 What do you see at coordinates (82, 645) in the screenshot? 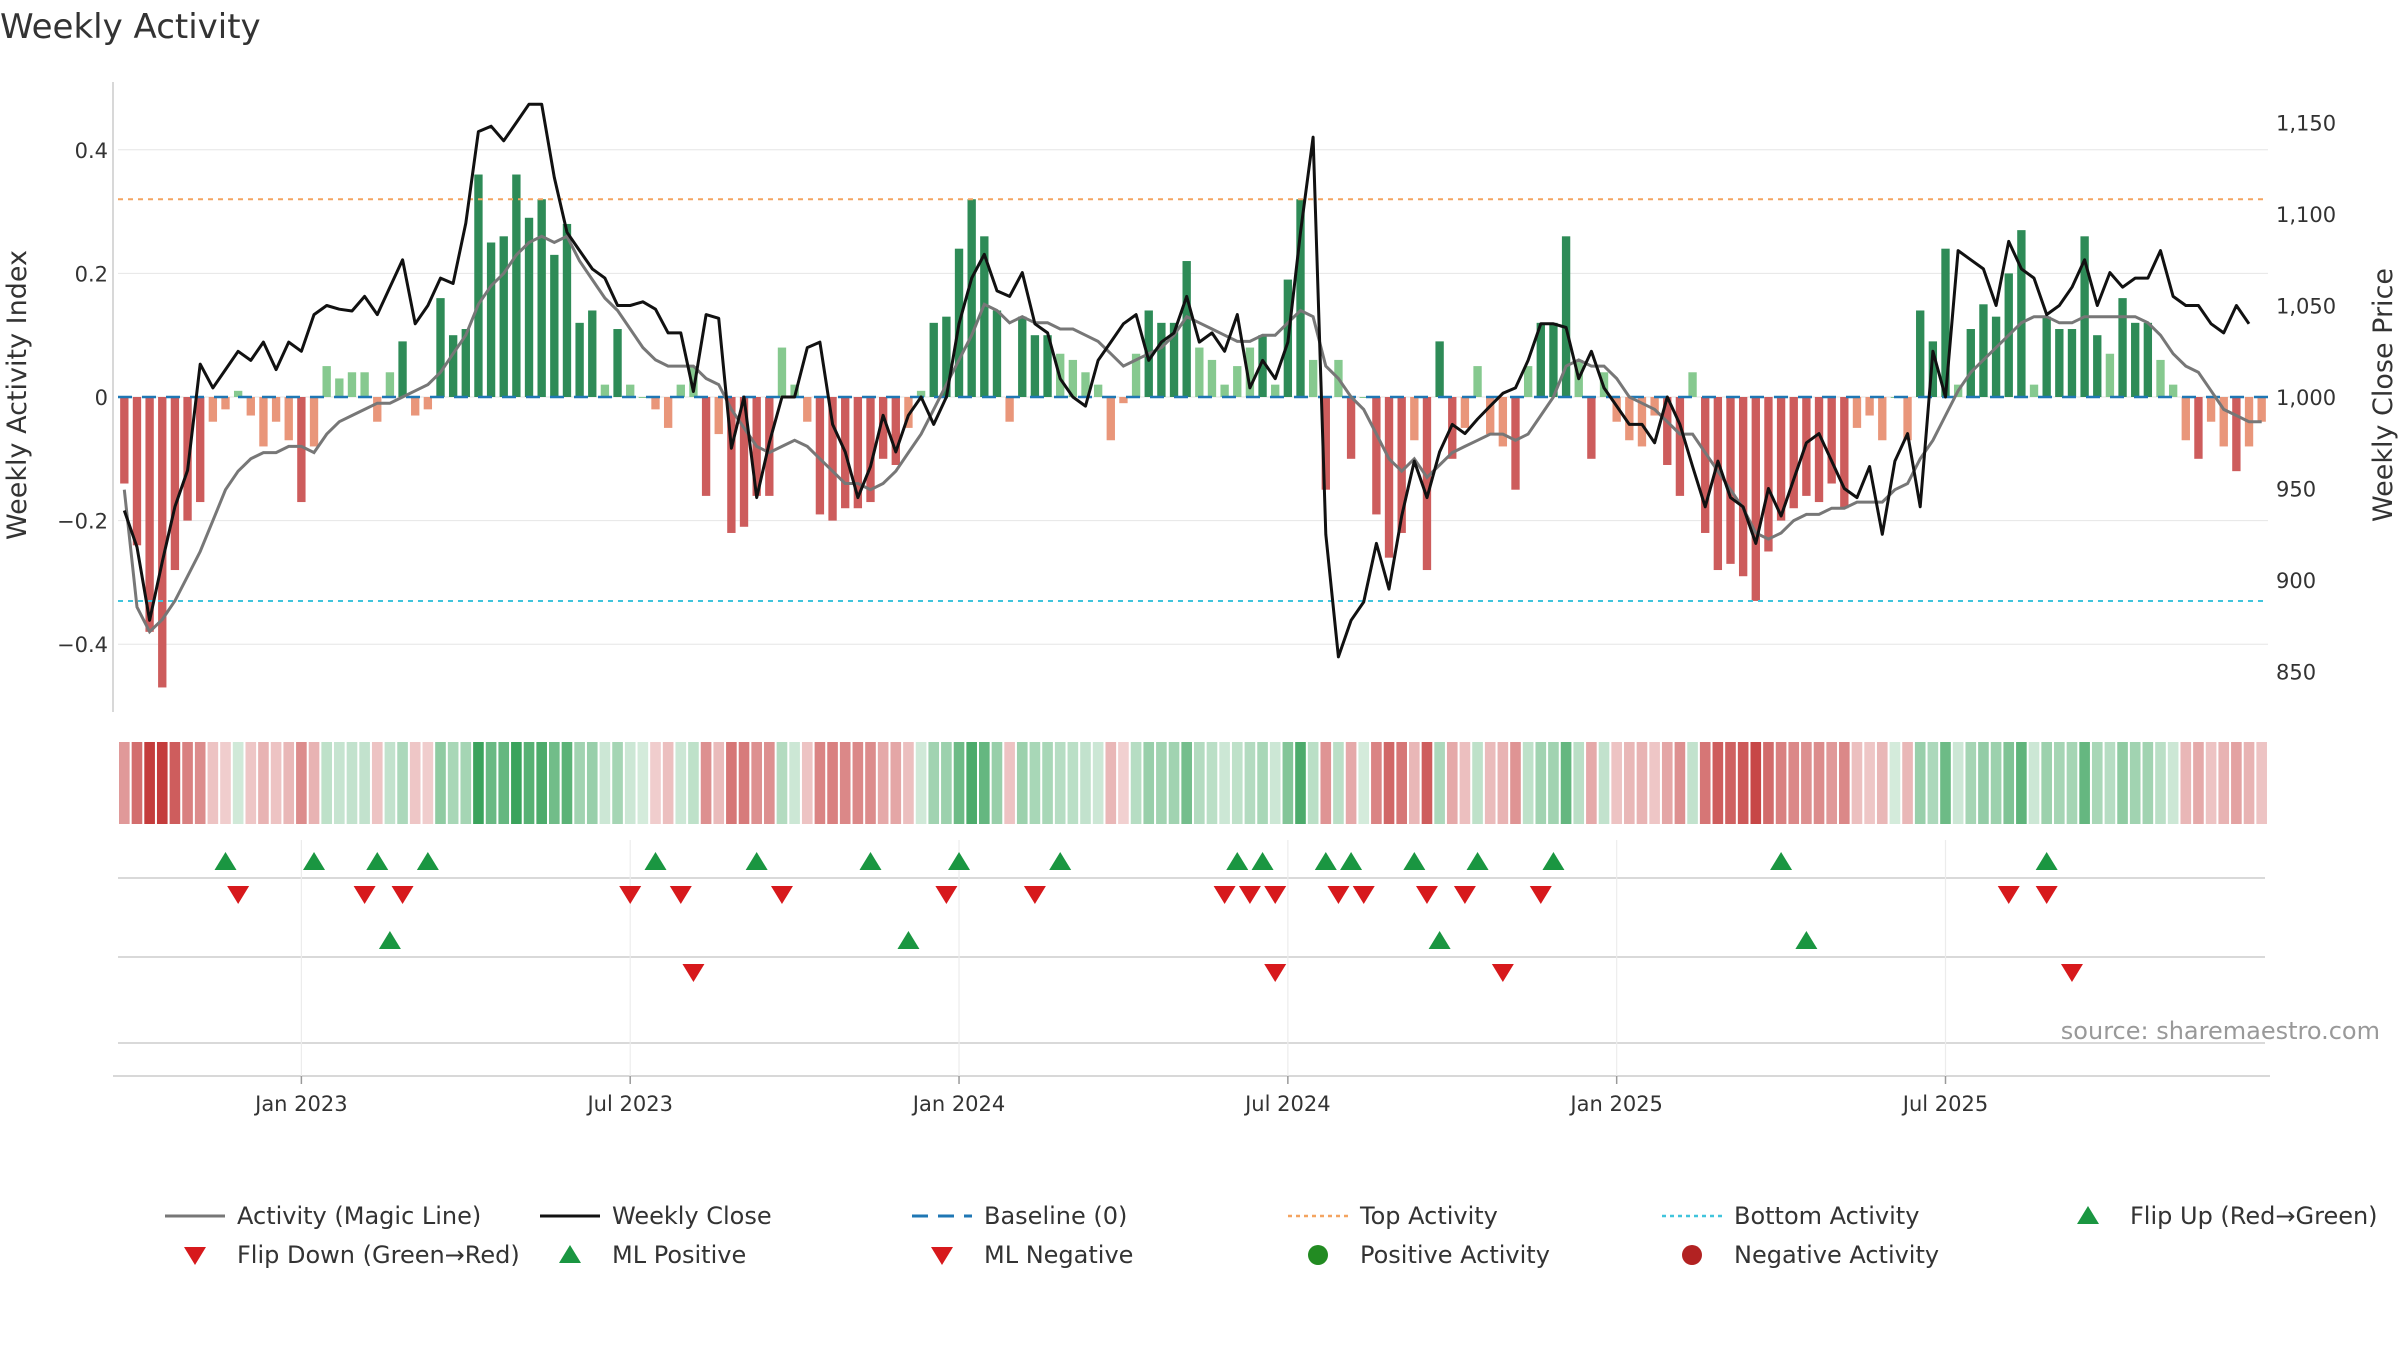
I see `y-tick-left: −0.4` at bounding box center [82, 645].